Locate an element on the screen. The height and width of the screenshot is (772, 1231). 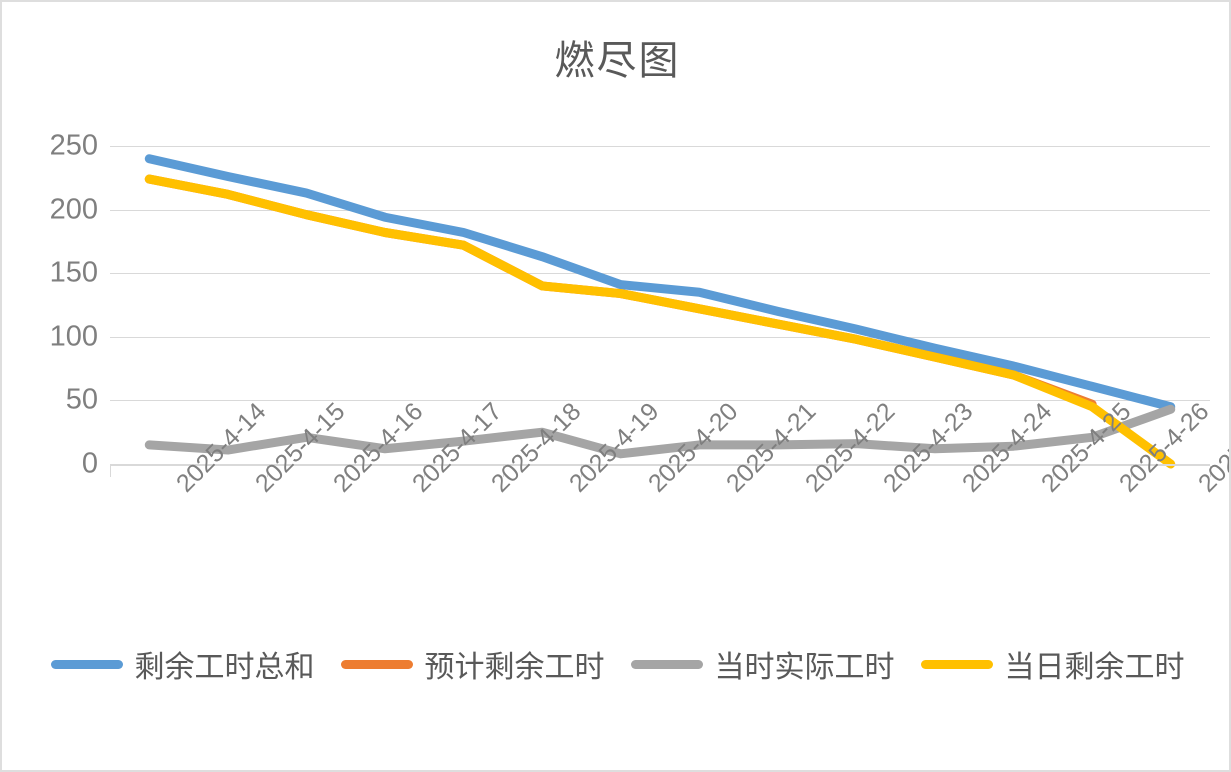
x-tick-label: 2025-4-19 is located at coordinates (614, 447).